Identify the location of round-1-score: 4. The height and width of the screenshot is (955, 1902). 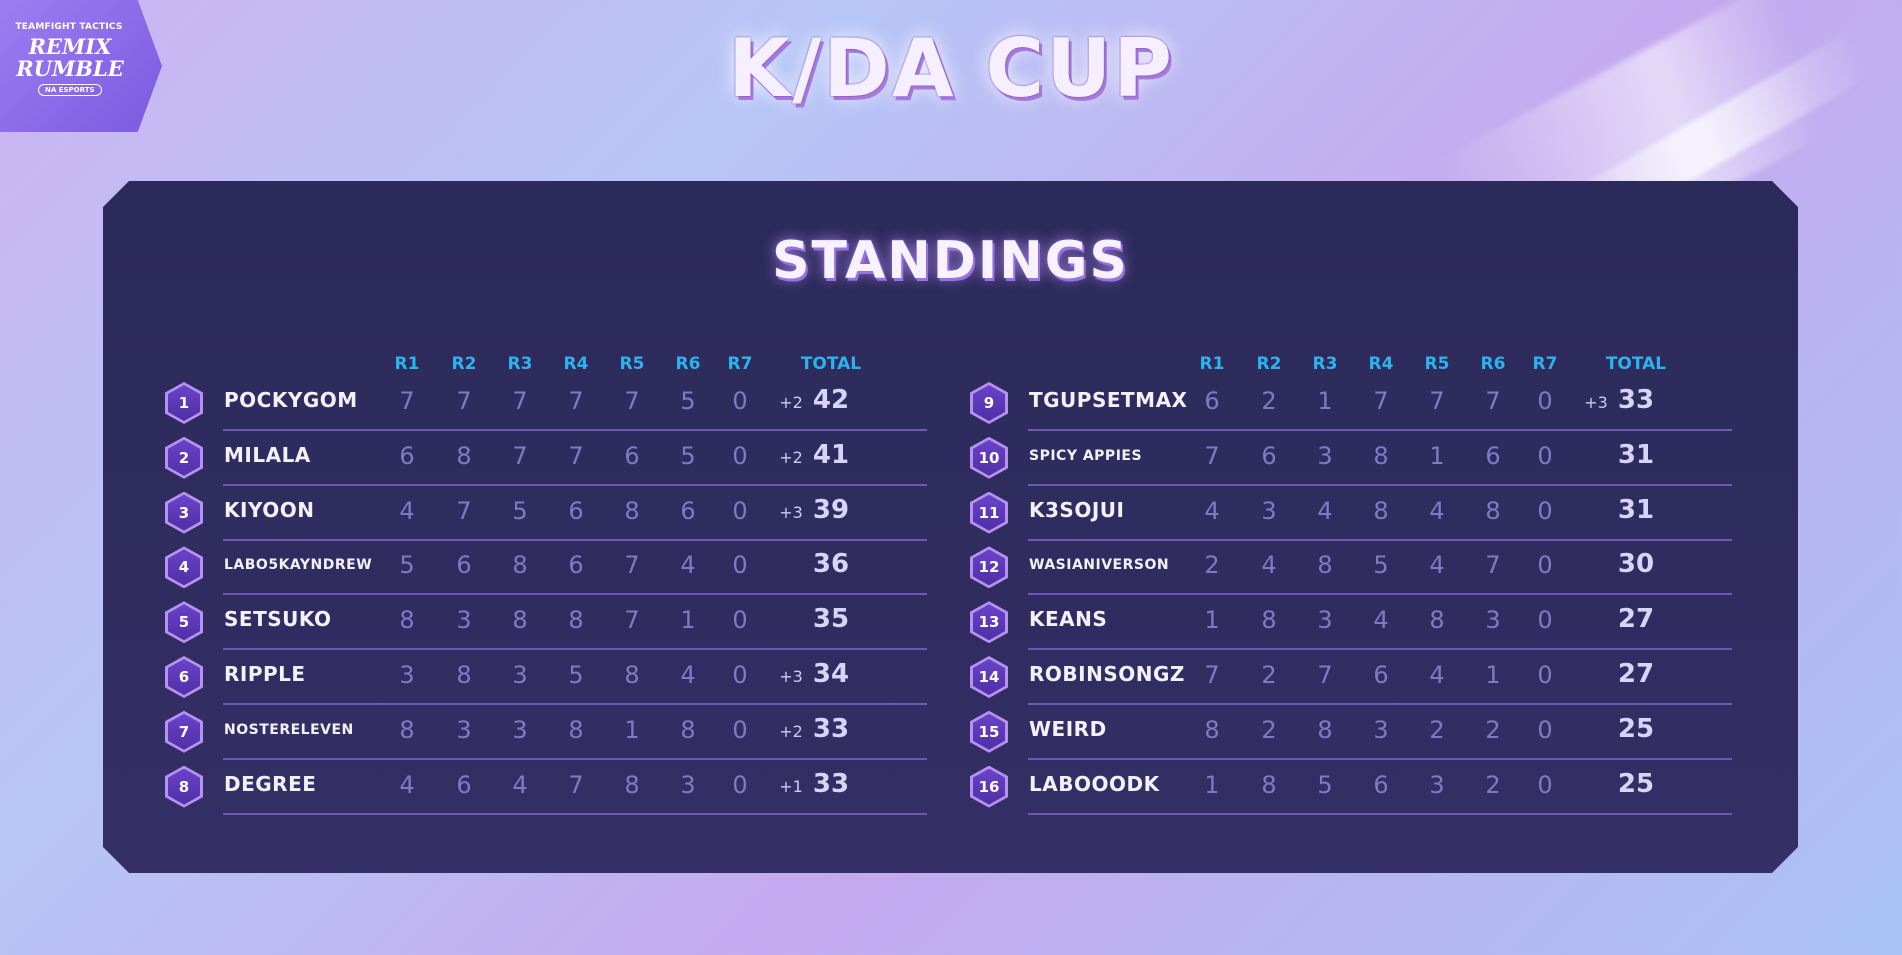
(1212, 510).